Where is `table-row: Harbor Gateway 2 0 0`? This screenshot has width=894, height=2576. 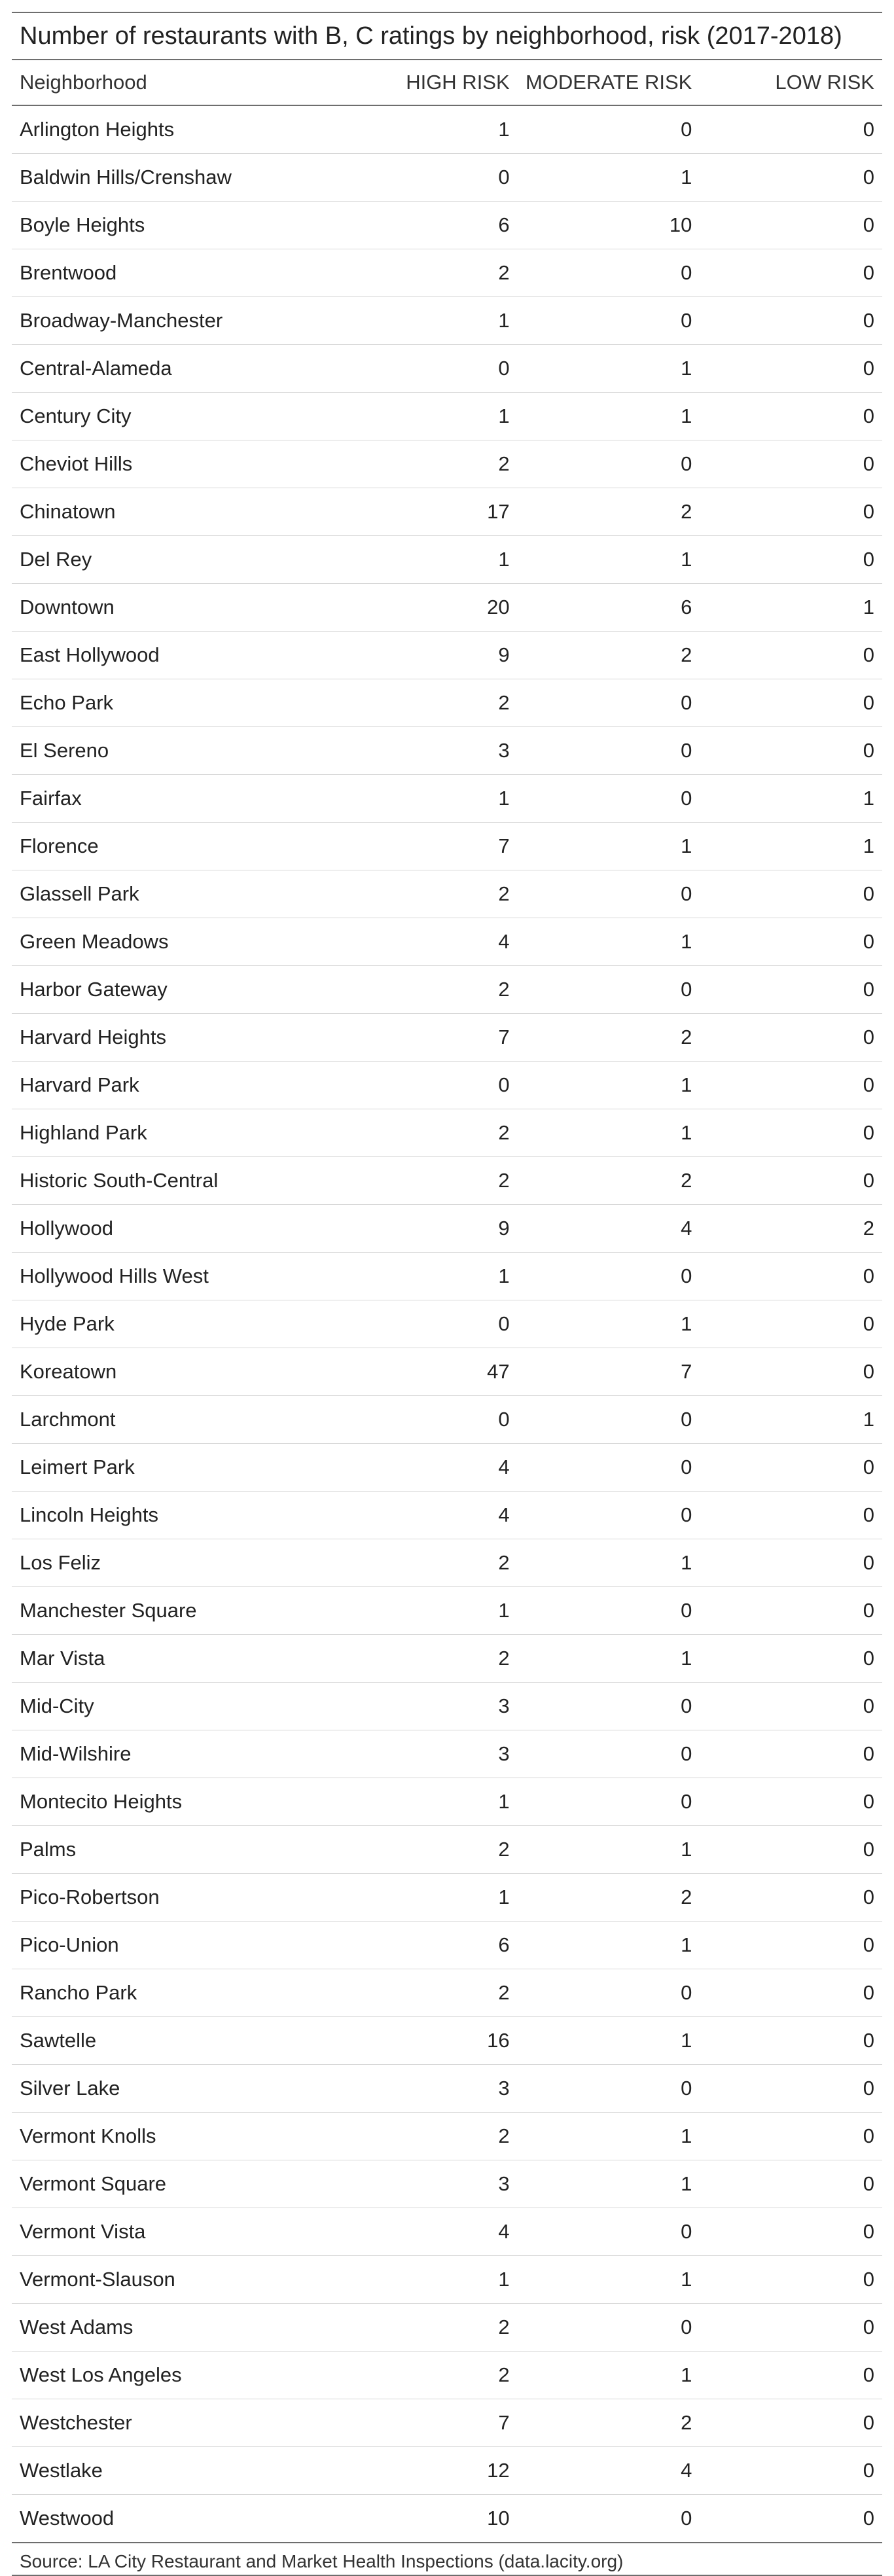
table-row: Harbor Gateway 2 0 0 is located at coordinates (447, 989).